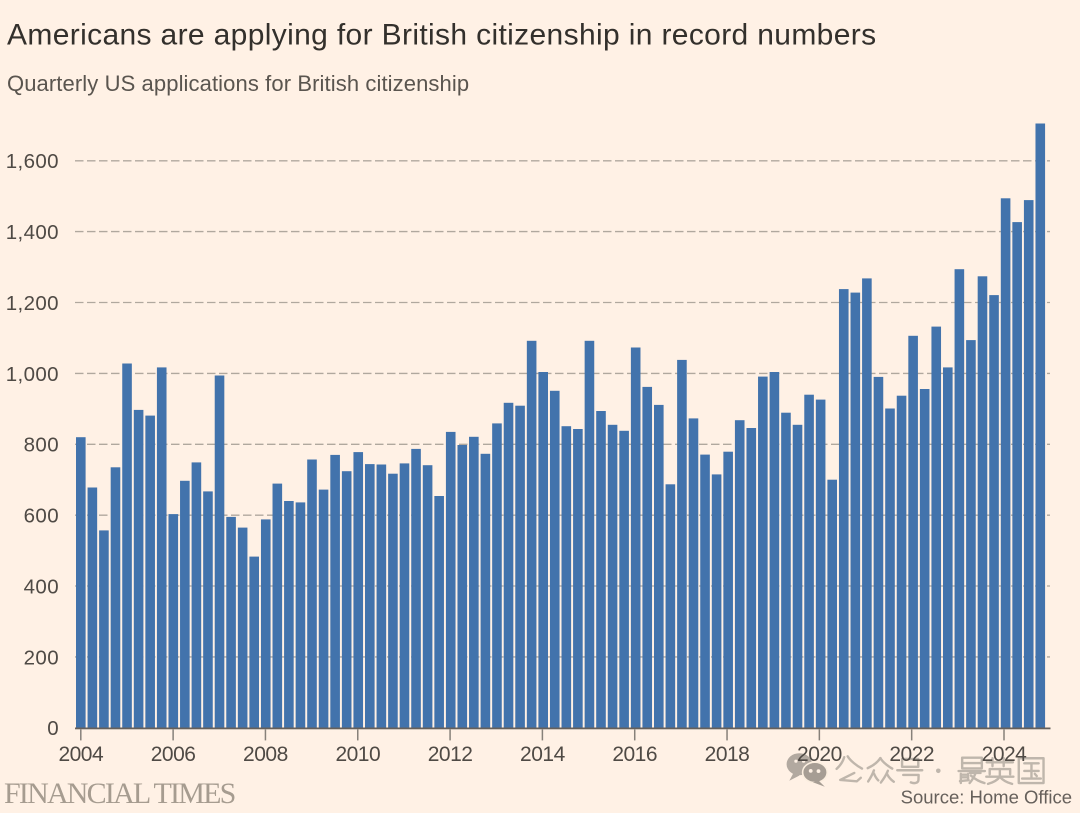  Describe the element at coordinates (543, 754) in the screenshot. I see `svg-text: 2014` at that location.